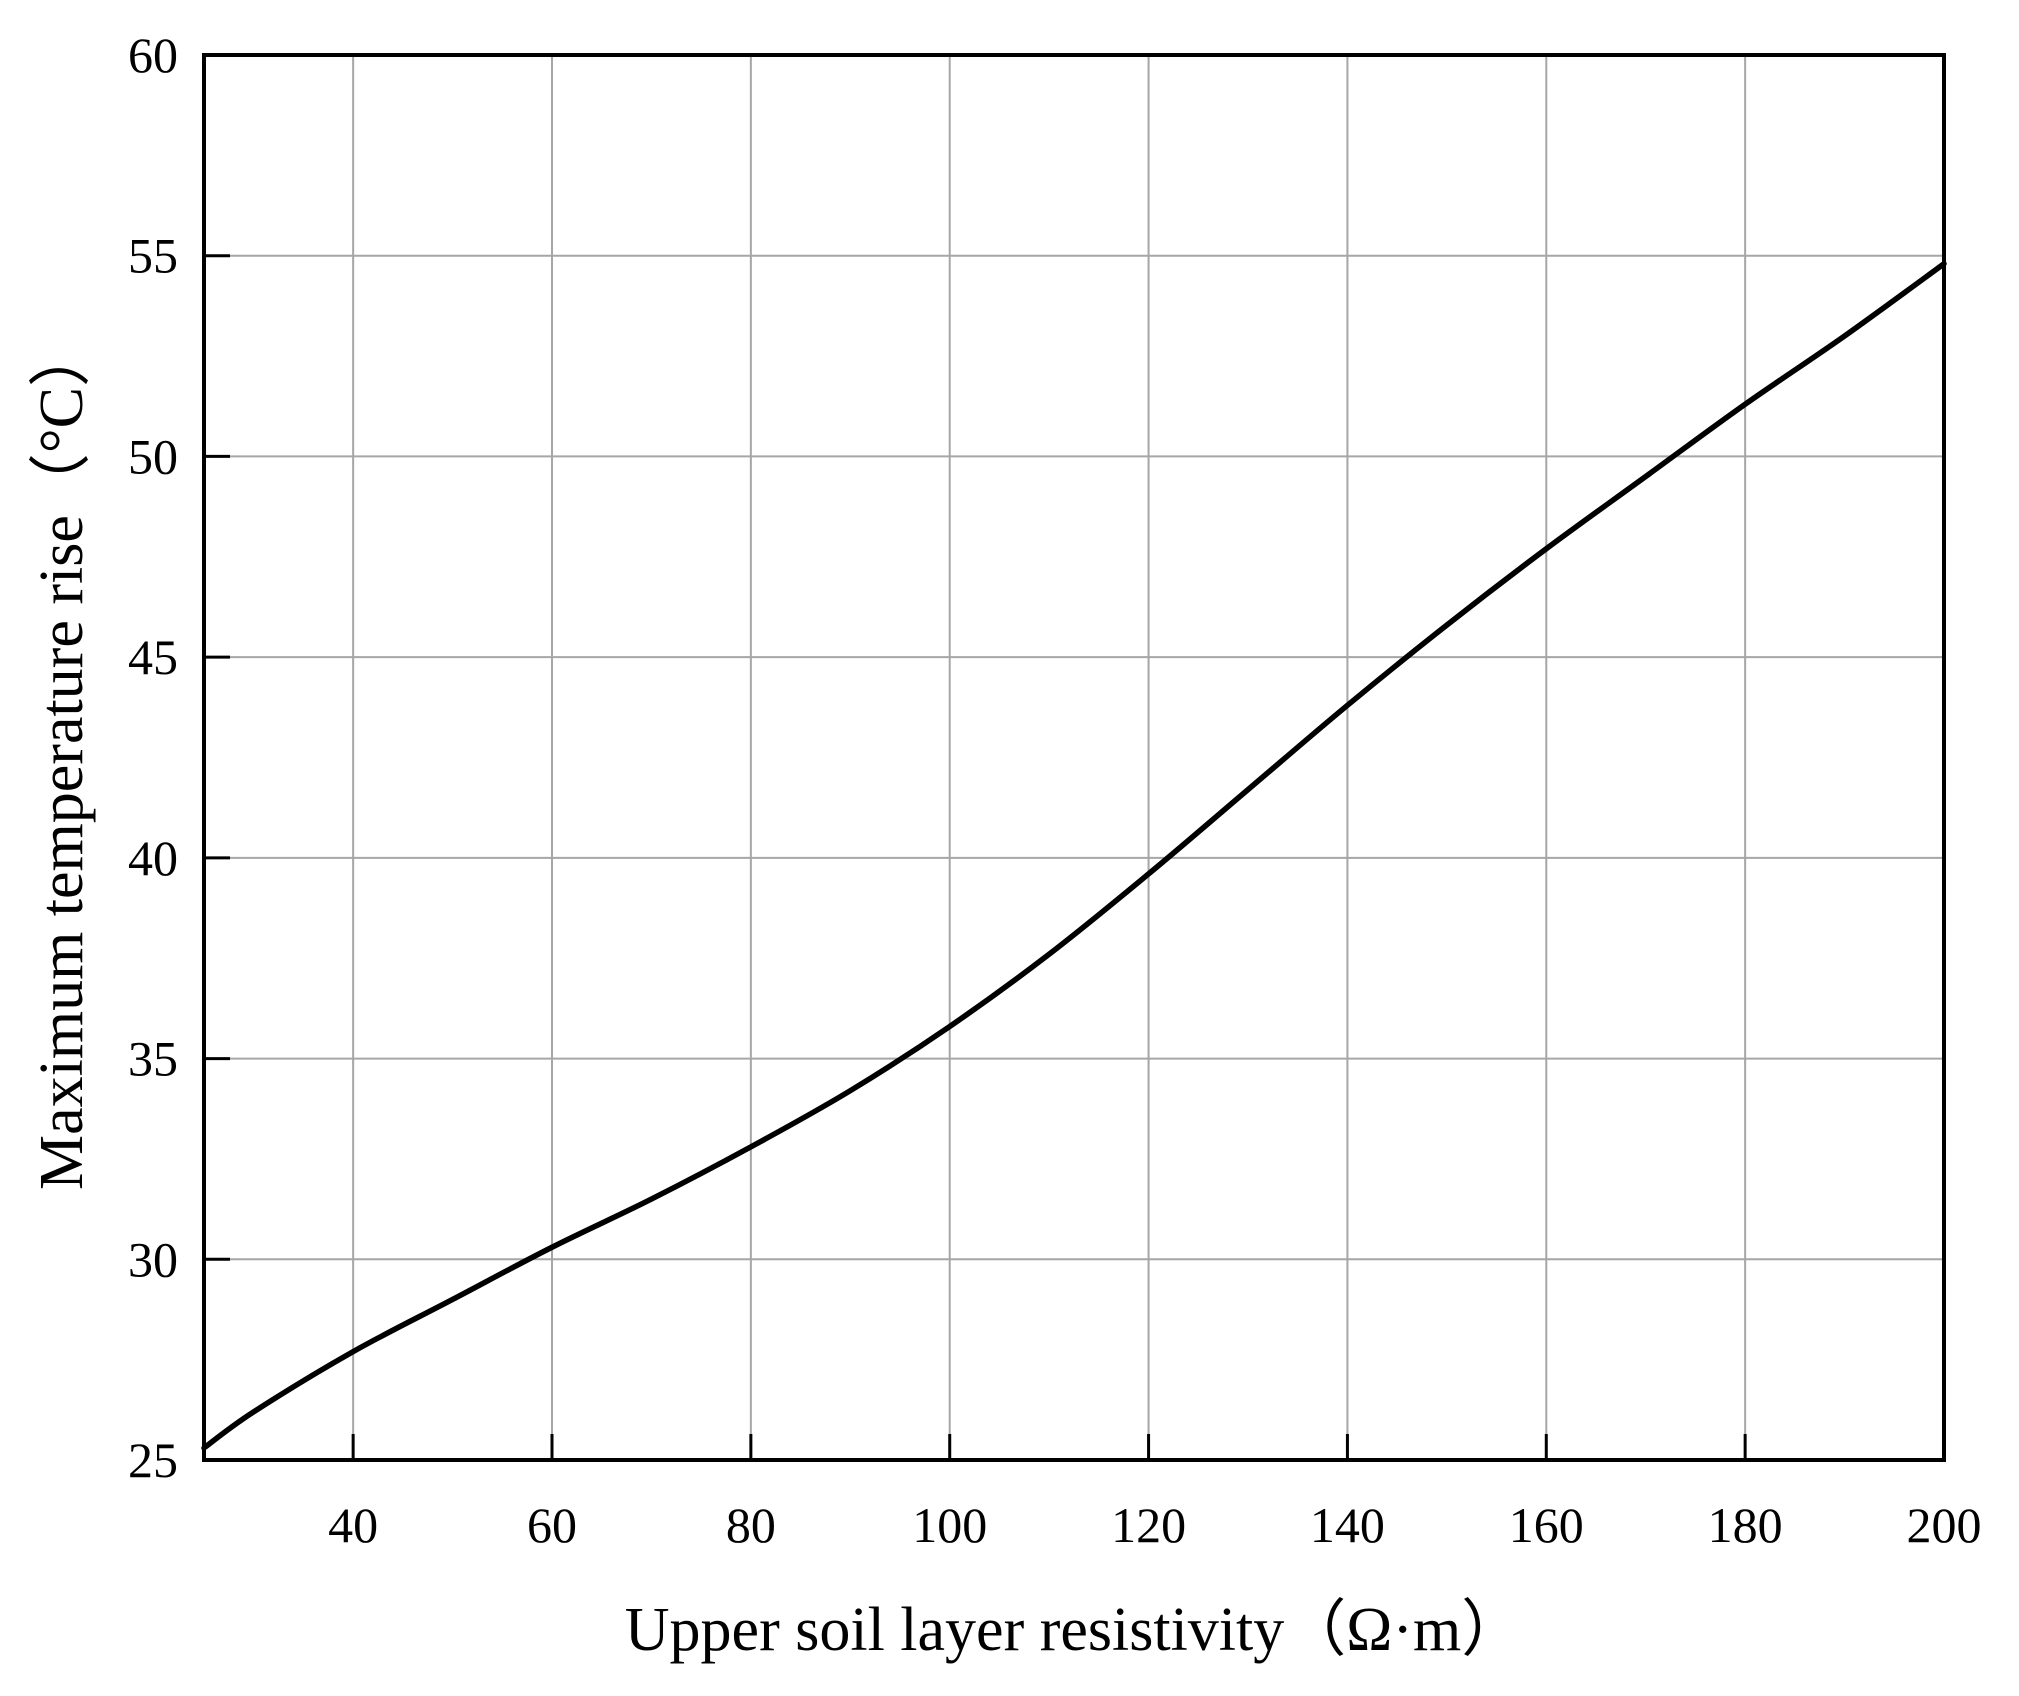 This screenshot has width=2019, height=1696. I want to click on x-tick-label: 80, so click(751, 1525).